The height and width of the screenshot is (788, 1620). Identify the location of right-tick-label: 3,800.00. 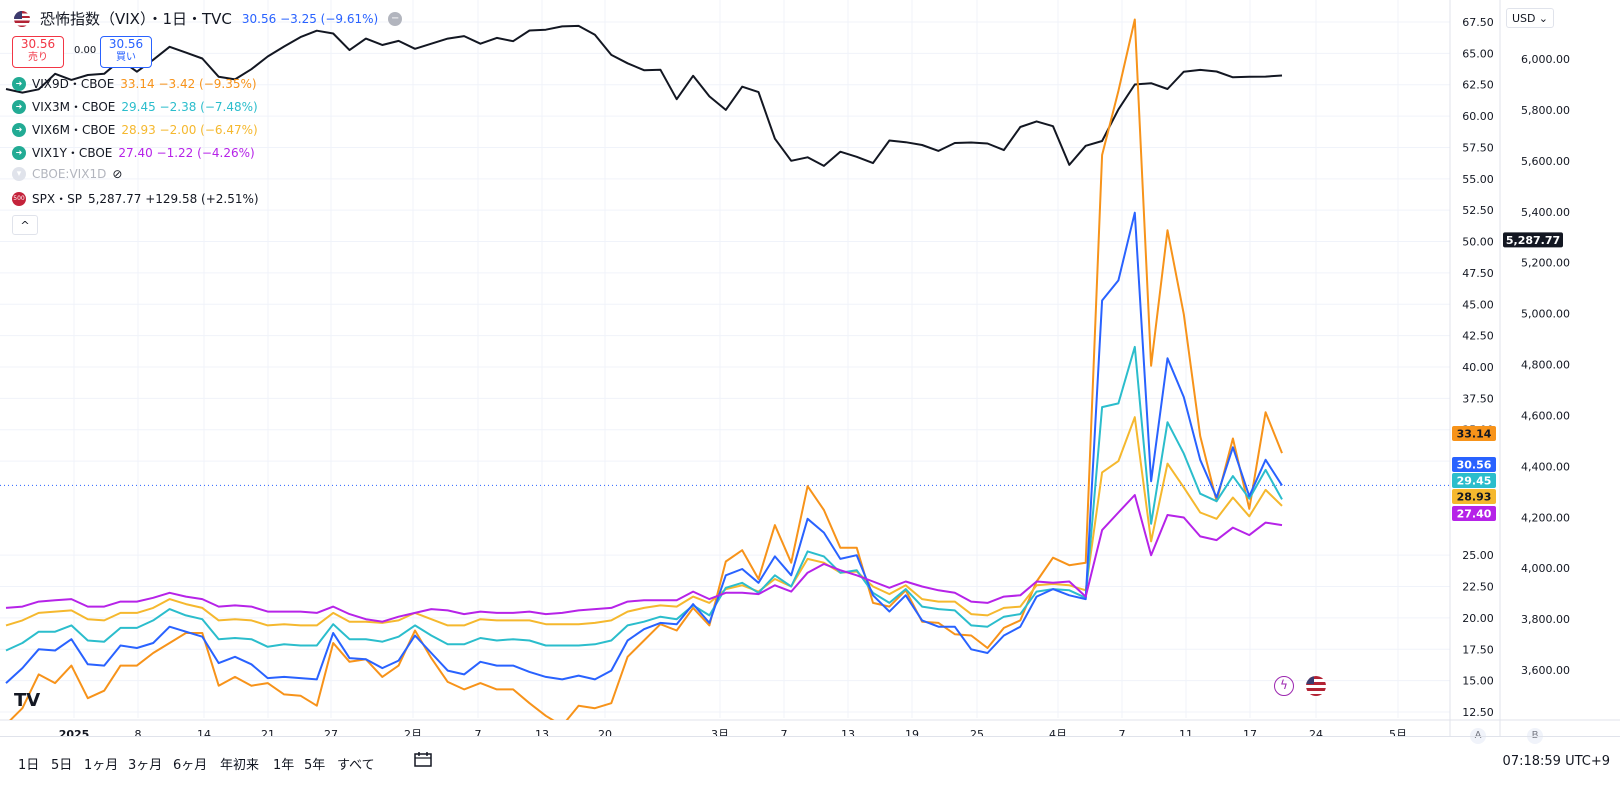
(1545, 619).